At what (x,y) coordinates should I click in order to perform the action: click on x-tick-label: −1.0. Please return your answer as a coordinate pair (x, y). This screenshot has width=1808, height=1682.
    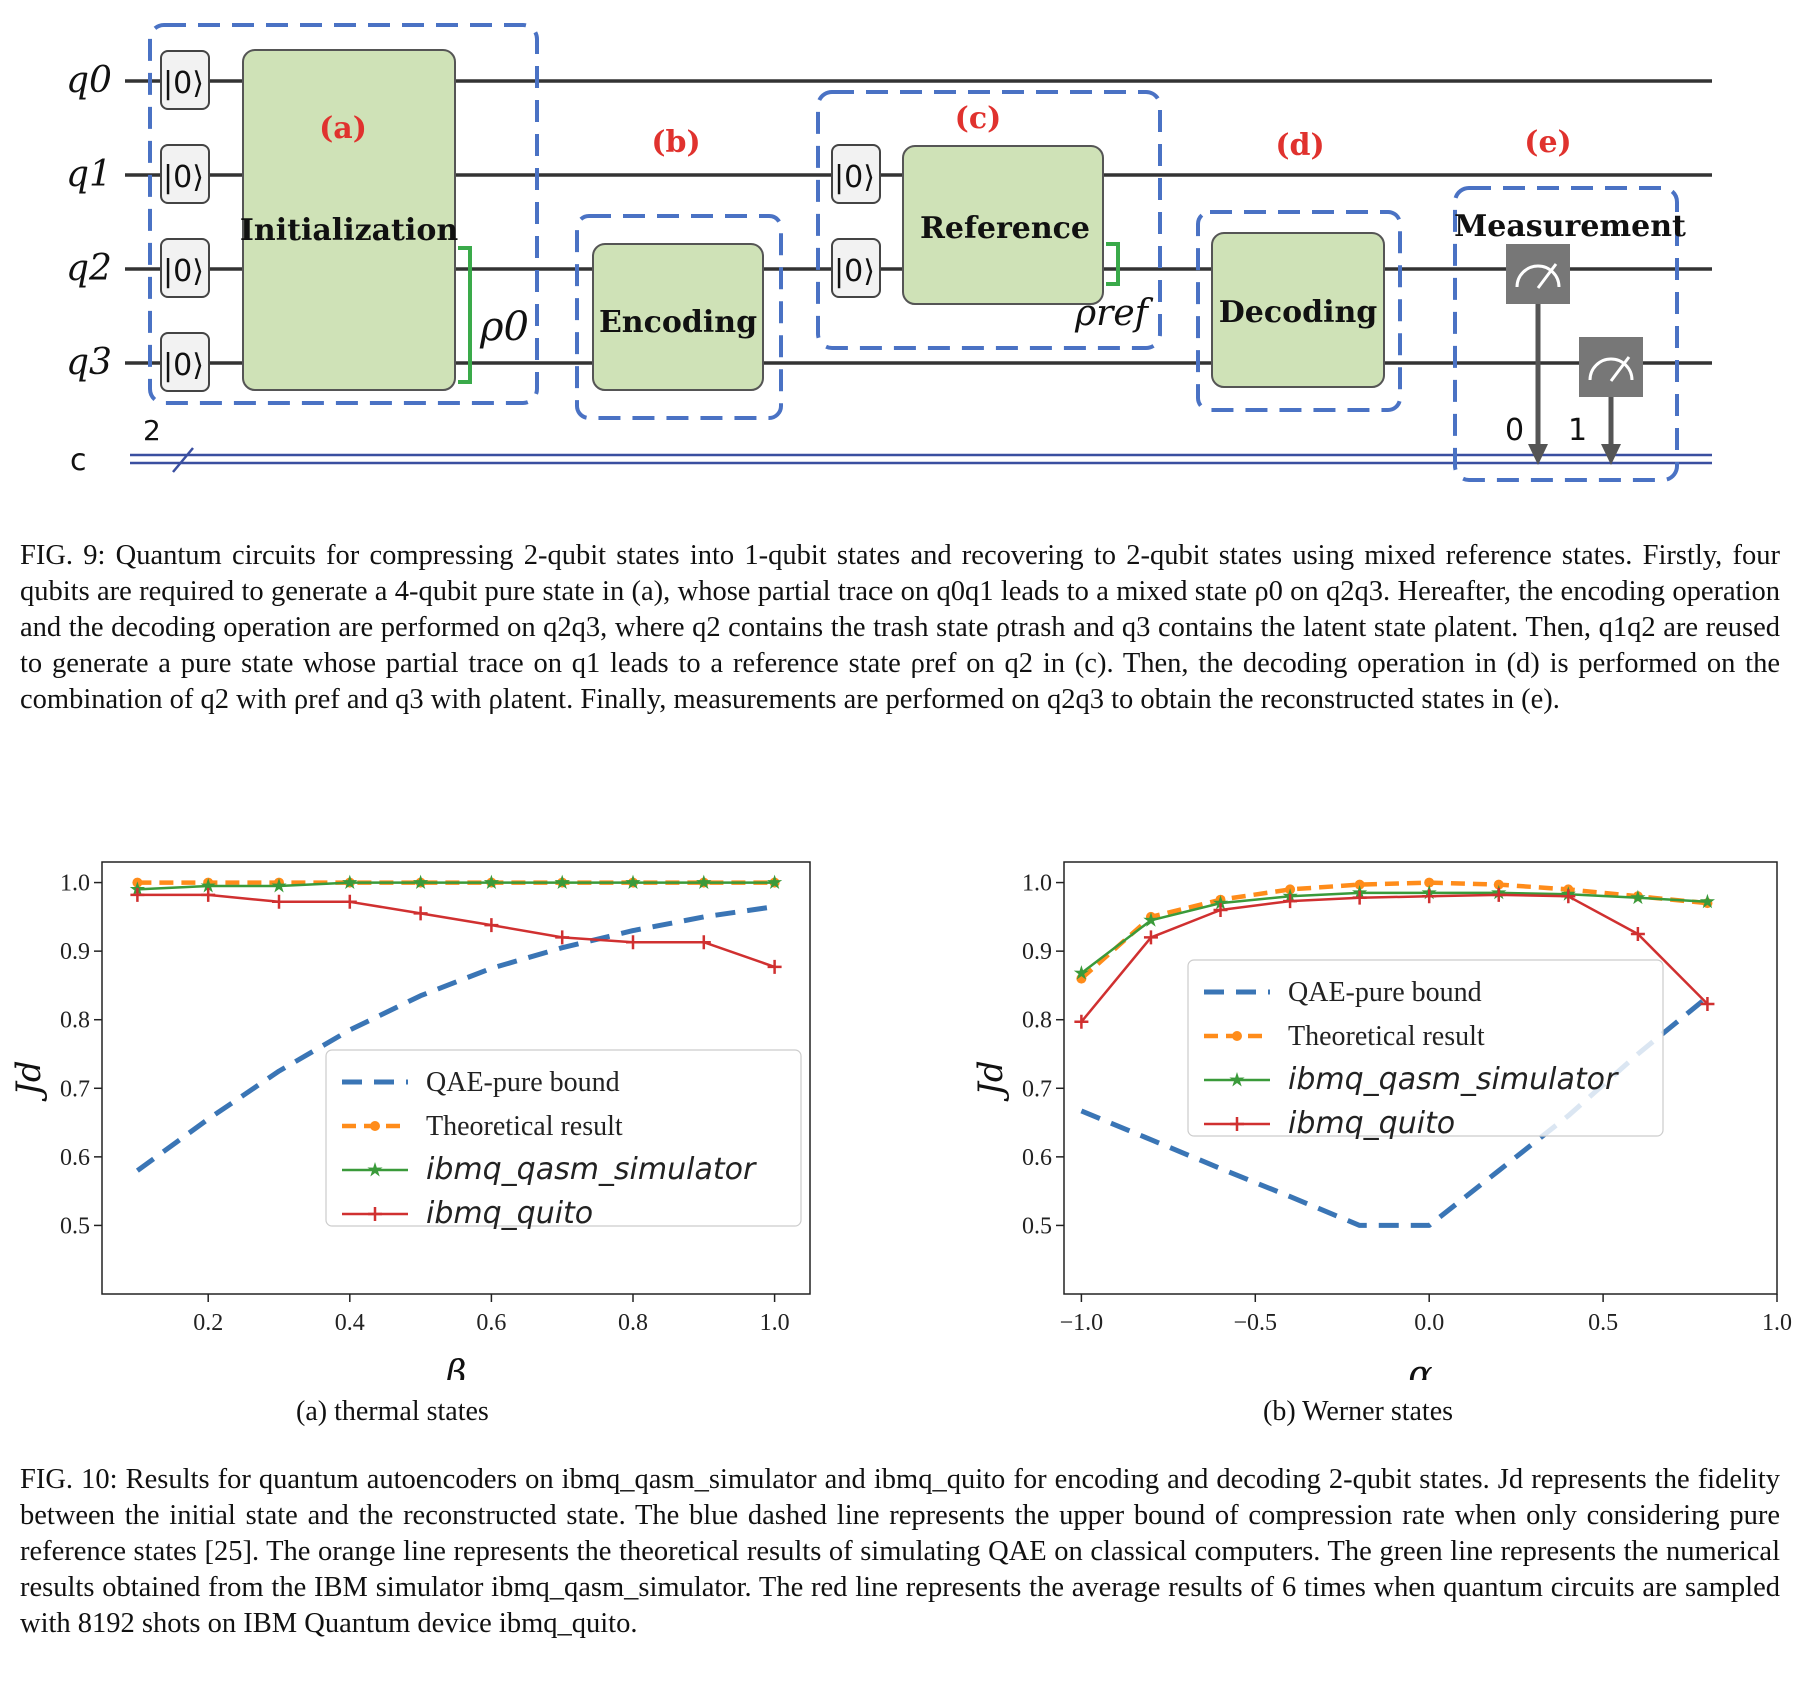
    Looking at the image, I should click on (1082, 1323).